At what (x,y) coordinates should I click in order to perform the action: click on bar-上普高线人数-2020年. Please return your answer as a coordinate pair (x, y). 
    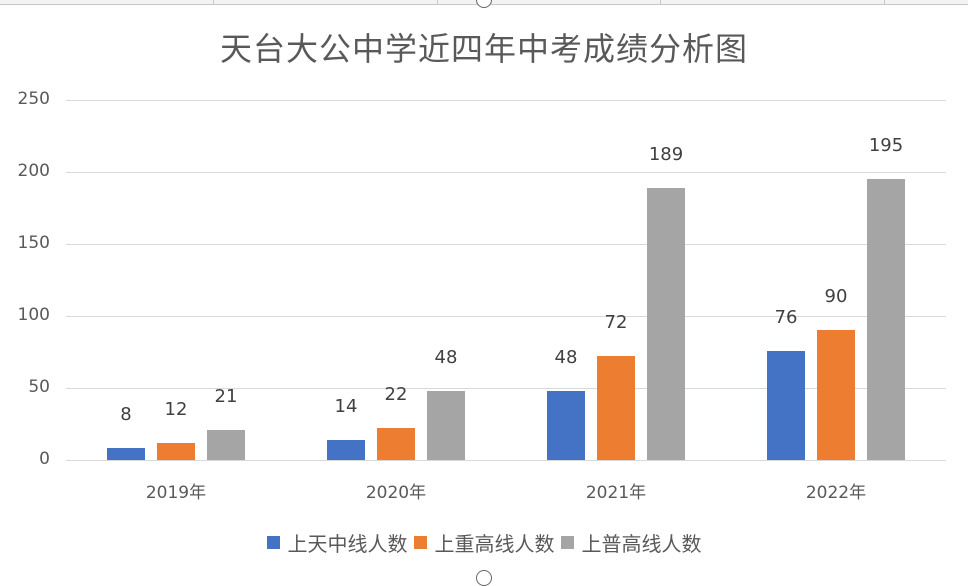
    Looking at the image, I should click on (446, 425).